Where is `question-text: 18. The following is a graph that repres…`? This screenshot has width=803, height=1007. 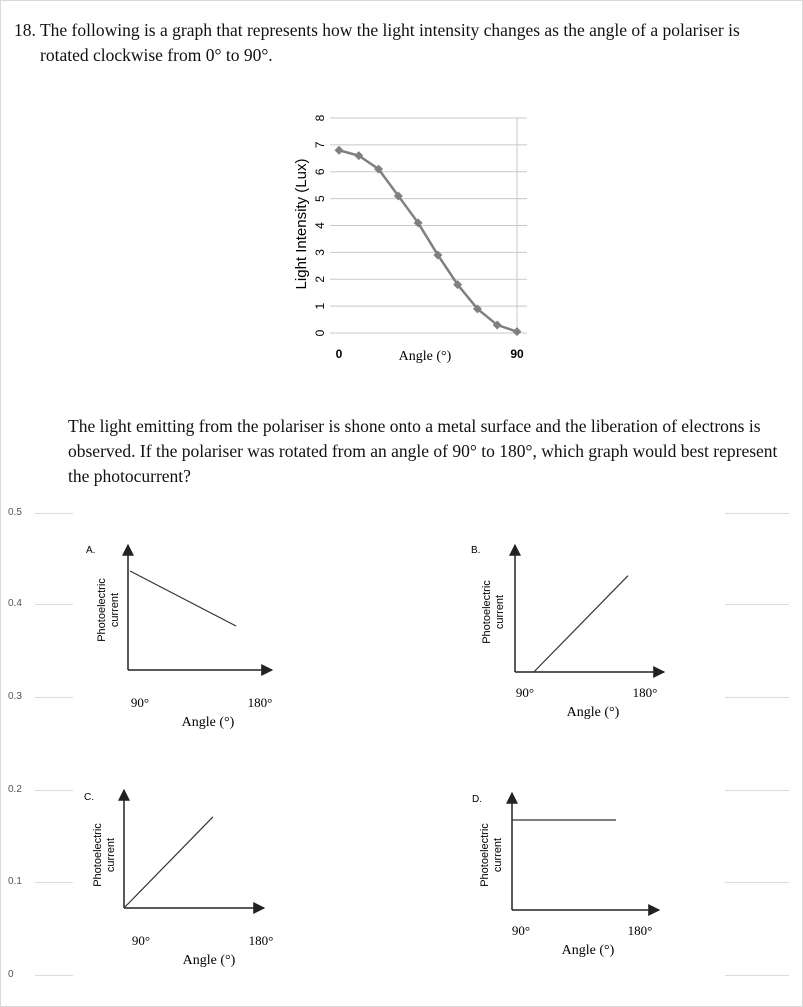 question-text: 18. The following is a graph that repres… is located at coordinates (399, 43).